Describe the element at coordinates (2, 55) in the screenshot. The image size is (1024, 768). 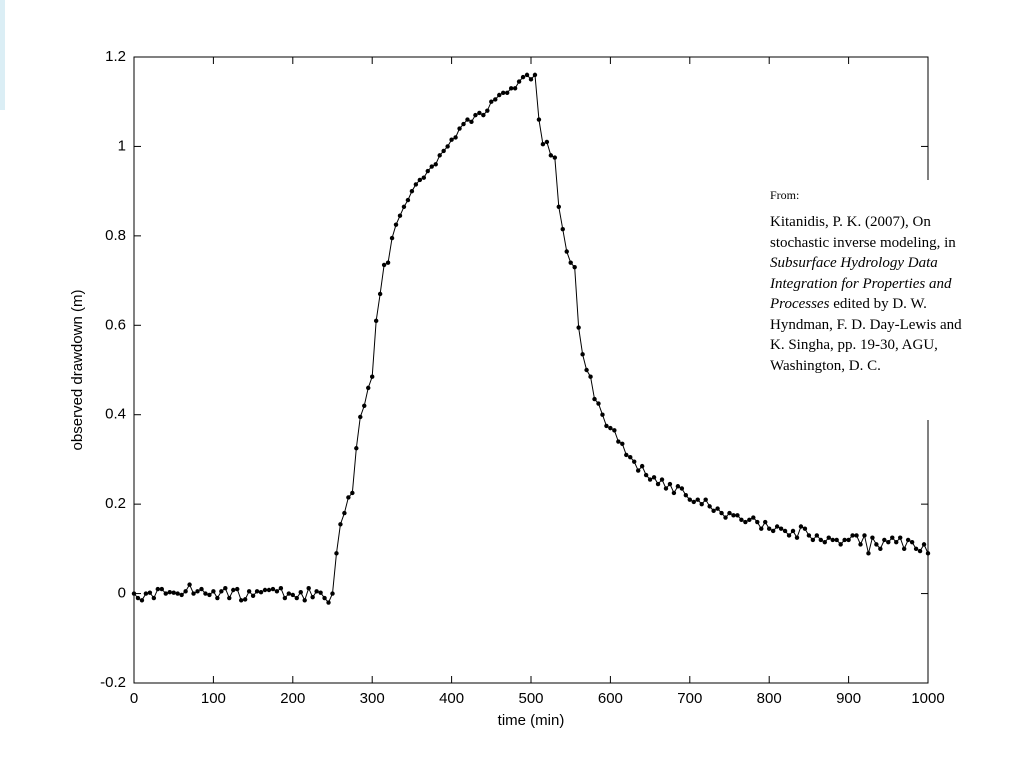
I see `edge-sliver` at that location.